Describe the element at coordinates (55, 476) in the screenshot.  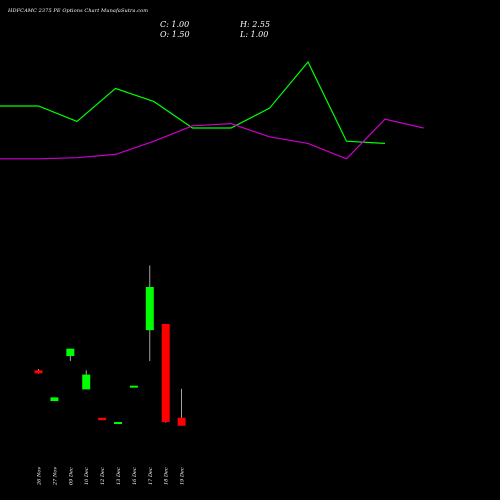
I see `date-label: 27 Nov` at that location.